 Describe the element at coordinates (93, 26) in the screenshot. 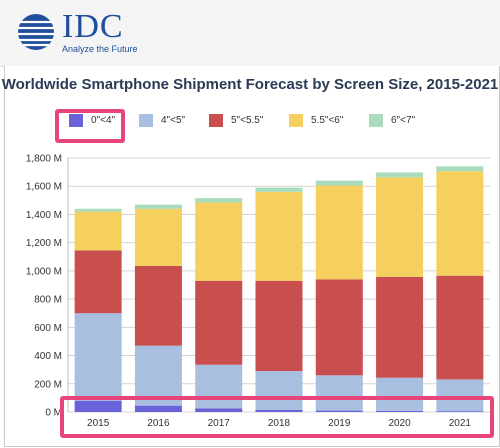

I see `logo-wordmark: IDC` at that location.